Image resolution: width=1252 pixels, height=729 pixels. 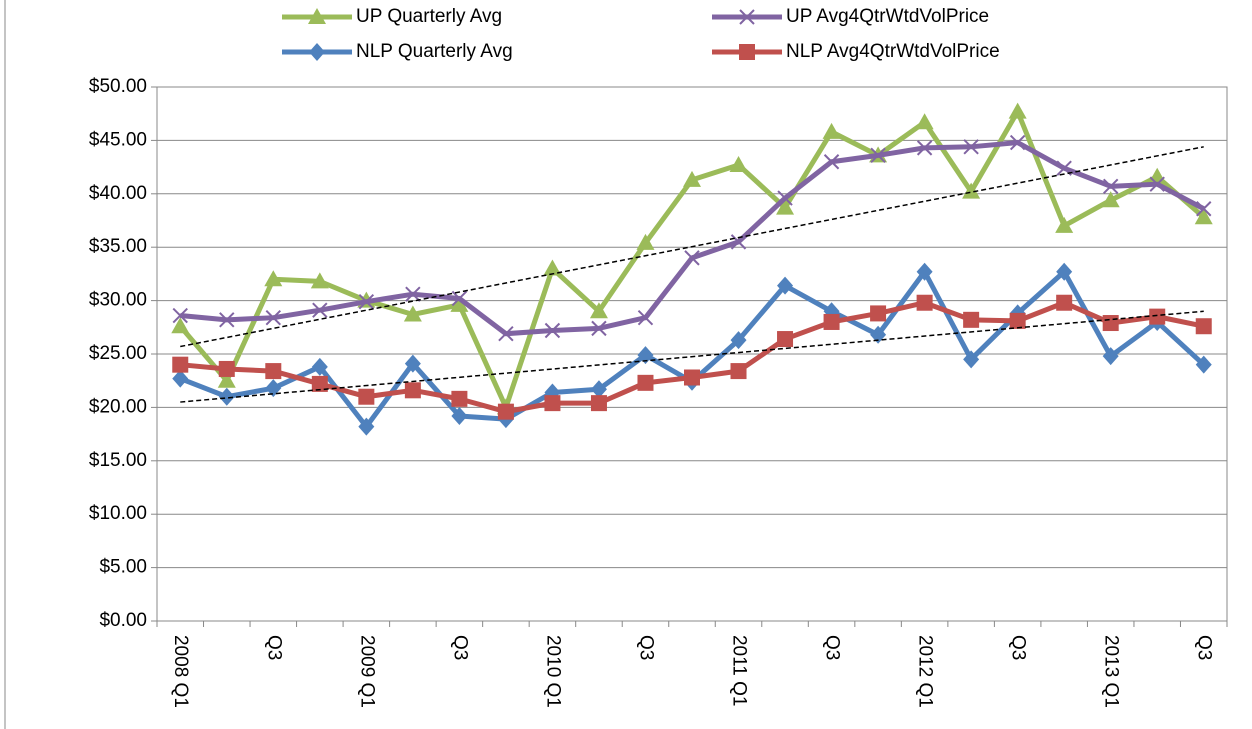 What do you see at coordinates (118, 460) in the screenshot?
I see `y-tick-label: $15.00` at bounding box center [118, 460].